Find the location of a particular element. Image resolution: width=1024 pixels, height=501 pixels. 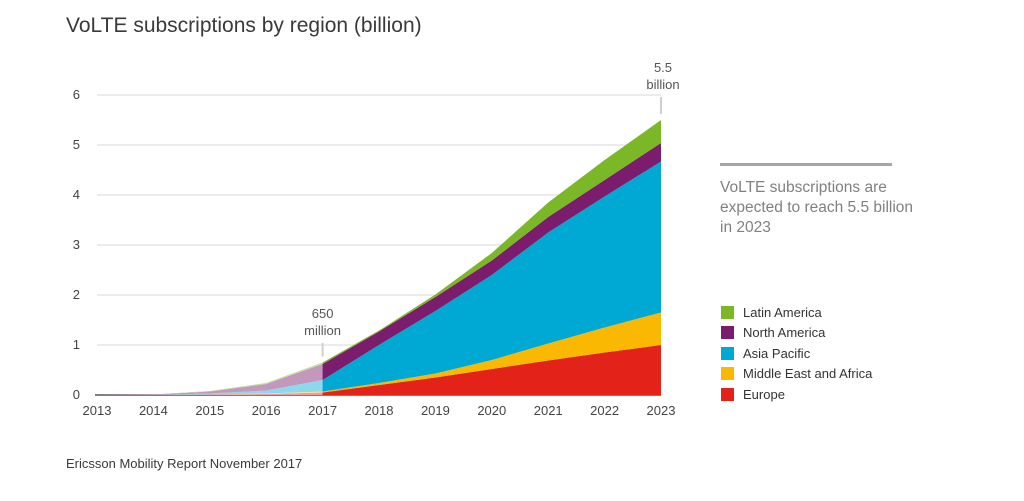

x-tick-label: 2018 is located at coordinates (379, 410).